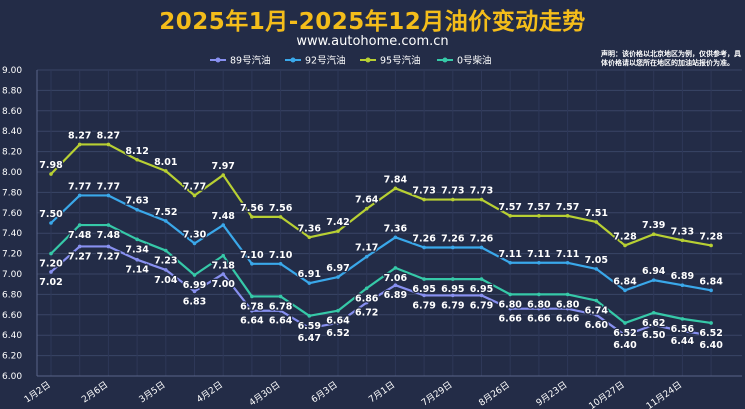  What do you see at coordinates (682, 231) in the screenshot?
I see `data-label: 7.33` at bounding box center [682, 231].